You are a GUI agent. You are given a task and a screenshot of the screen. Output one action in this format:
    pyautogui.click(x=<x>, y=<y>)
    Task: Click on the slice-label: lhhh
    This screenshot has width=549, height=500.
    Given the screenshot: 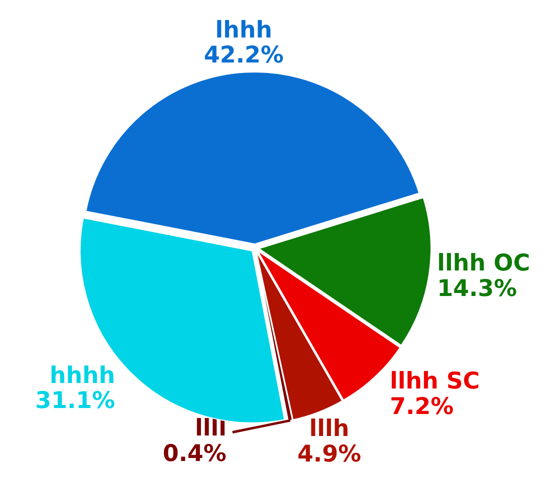 What is the action you would take?
    pyautogui.click(x=243, y=30)
    